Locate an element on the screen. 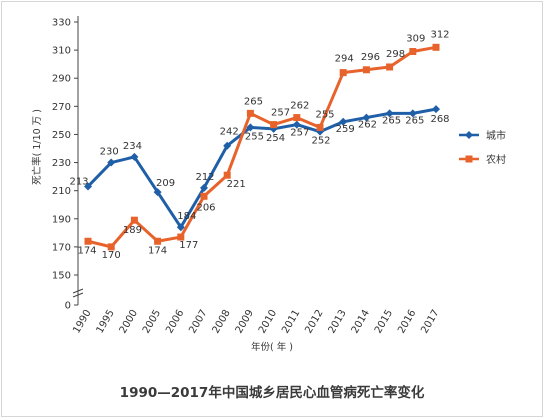 Image resolution: width=544 pixels, height=418 pixels. data-label-rural: 170 is located at coordinates (111, 255).